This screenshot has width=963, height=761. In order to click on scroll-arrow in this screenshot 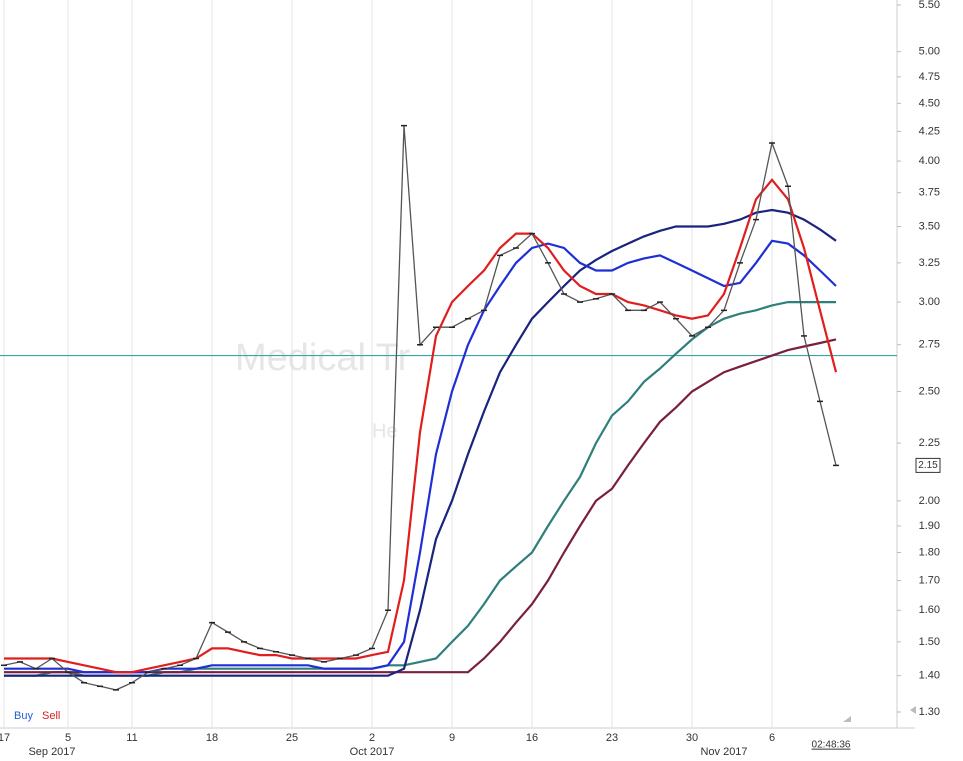, I will do `click(847, 719)`.